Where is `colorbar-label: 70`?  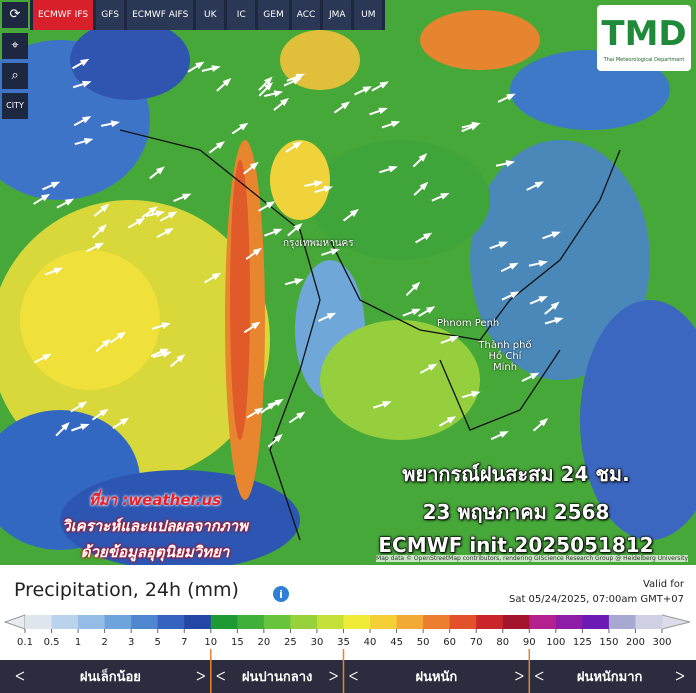 colorbar-label: 70 is located at coordinates (476, 642).